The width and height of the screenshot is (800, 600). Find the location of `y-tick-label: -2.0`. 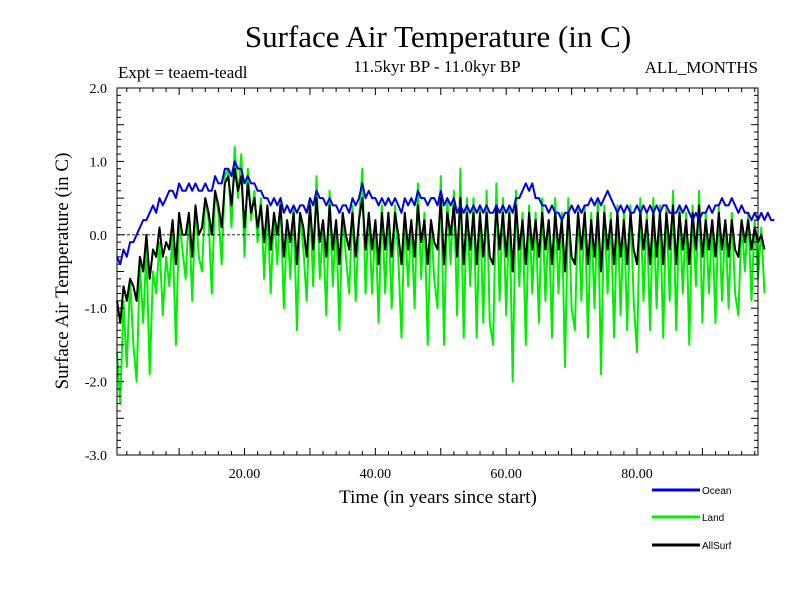

y-tick-label: -2.0 is located at coordinates (96, 383).